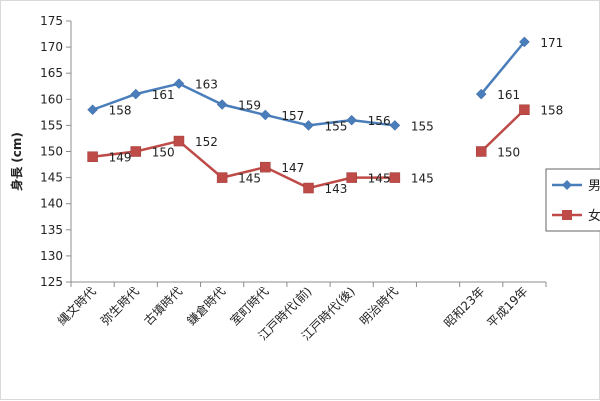 The image size is (600, 401). Describe the element at coordinates (51, 282) in the screenshot. I see `y-tick-label: 125` at that location.